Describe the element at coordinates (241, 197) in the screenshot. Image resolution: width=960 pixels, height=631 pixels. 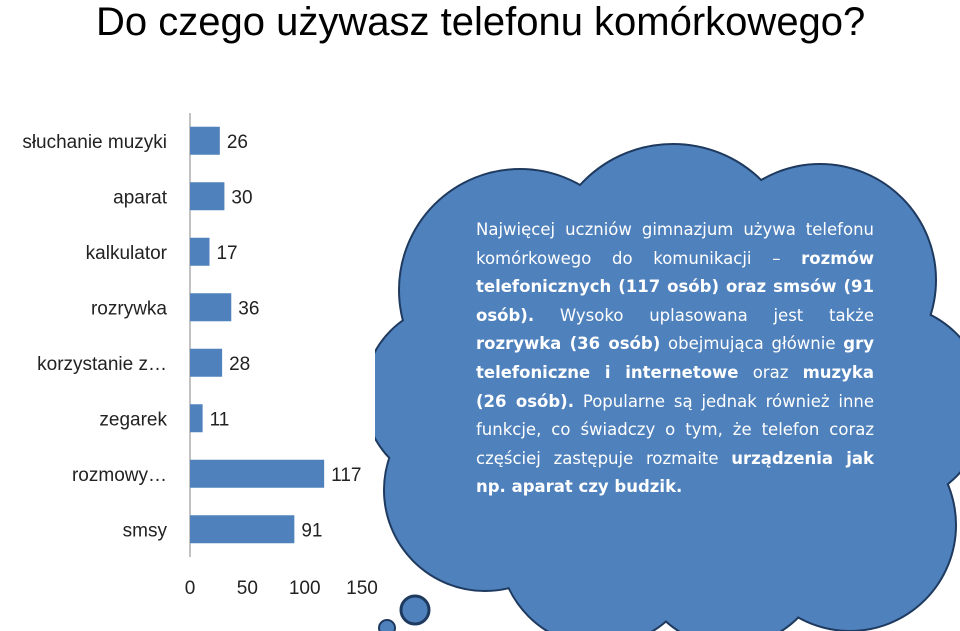
I see `value-label: 30` at that location.